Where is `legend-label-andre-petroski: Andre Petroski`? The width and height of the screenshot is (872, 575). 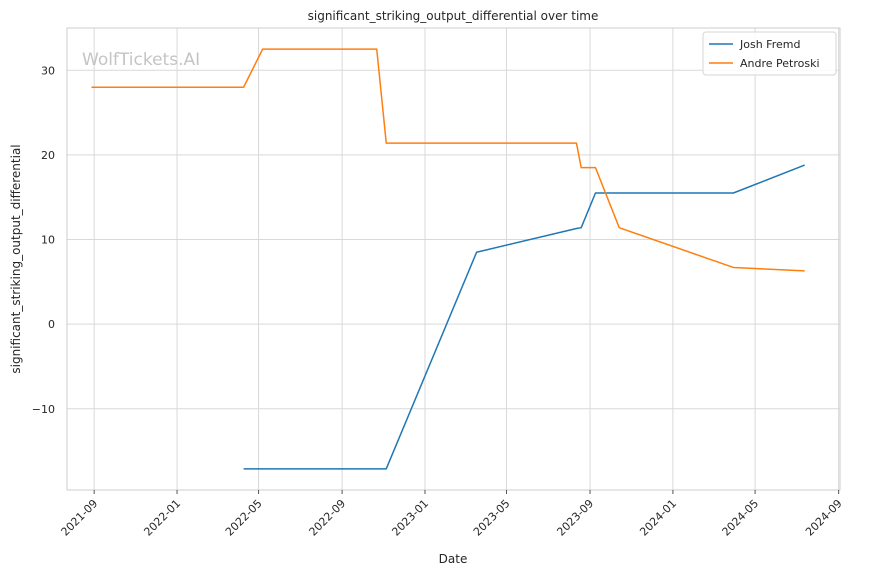 legend-label-andre-petroski: Andre Petroski is located at coordinates (780, 63).